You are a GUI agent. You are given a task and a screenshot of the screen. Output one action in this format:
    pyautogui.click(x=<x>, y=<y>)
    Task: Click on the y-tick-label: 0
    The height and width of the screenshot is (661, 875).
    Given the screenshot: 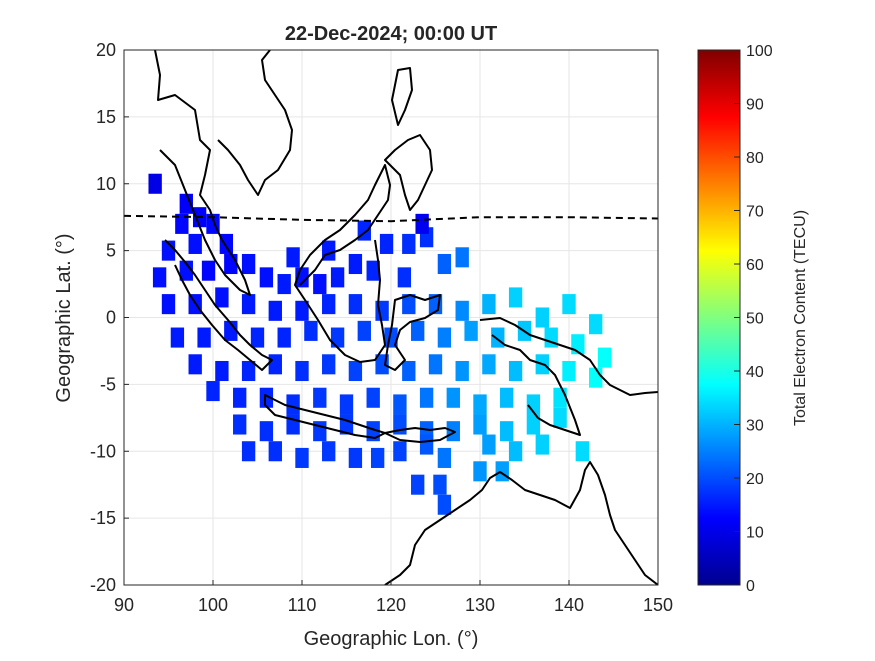 What is the action you would take?
    pyautogui.click(x=111, y=318)
    